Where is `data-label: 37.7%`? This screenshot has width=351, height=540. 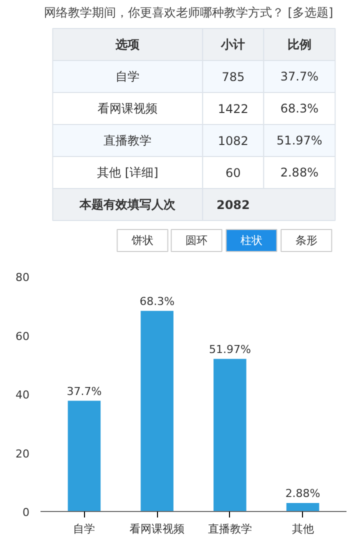
data-label: 37.7% is located at coordinates (84, 391).